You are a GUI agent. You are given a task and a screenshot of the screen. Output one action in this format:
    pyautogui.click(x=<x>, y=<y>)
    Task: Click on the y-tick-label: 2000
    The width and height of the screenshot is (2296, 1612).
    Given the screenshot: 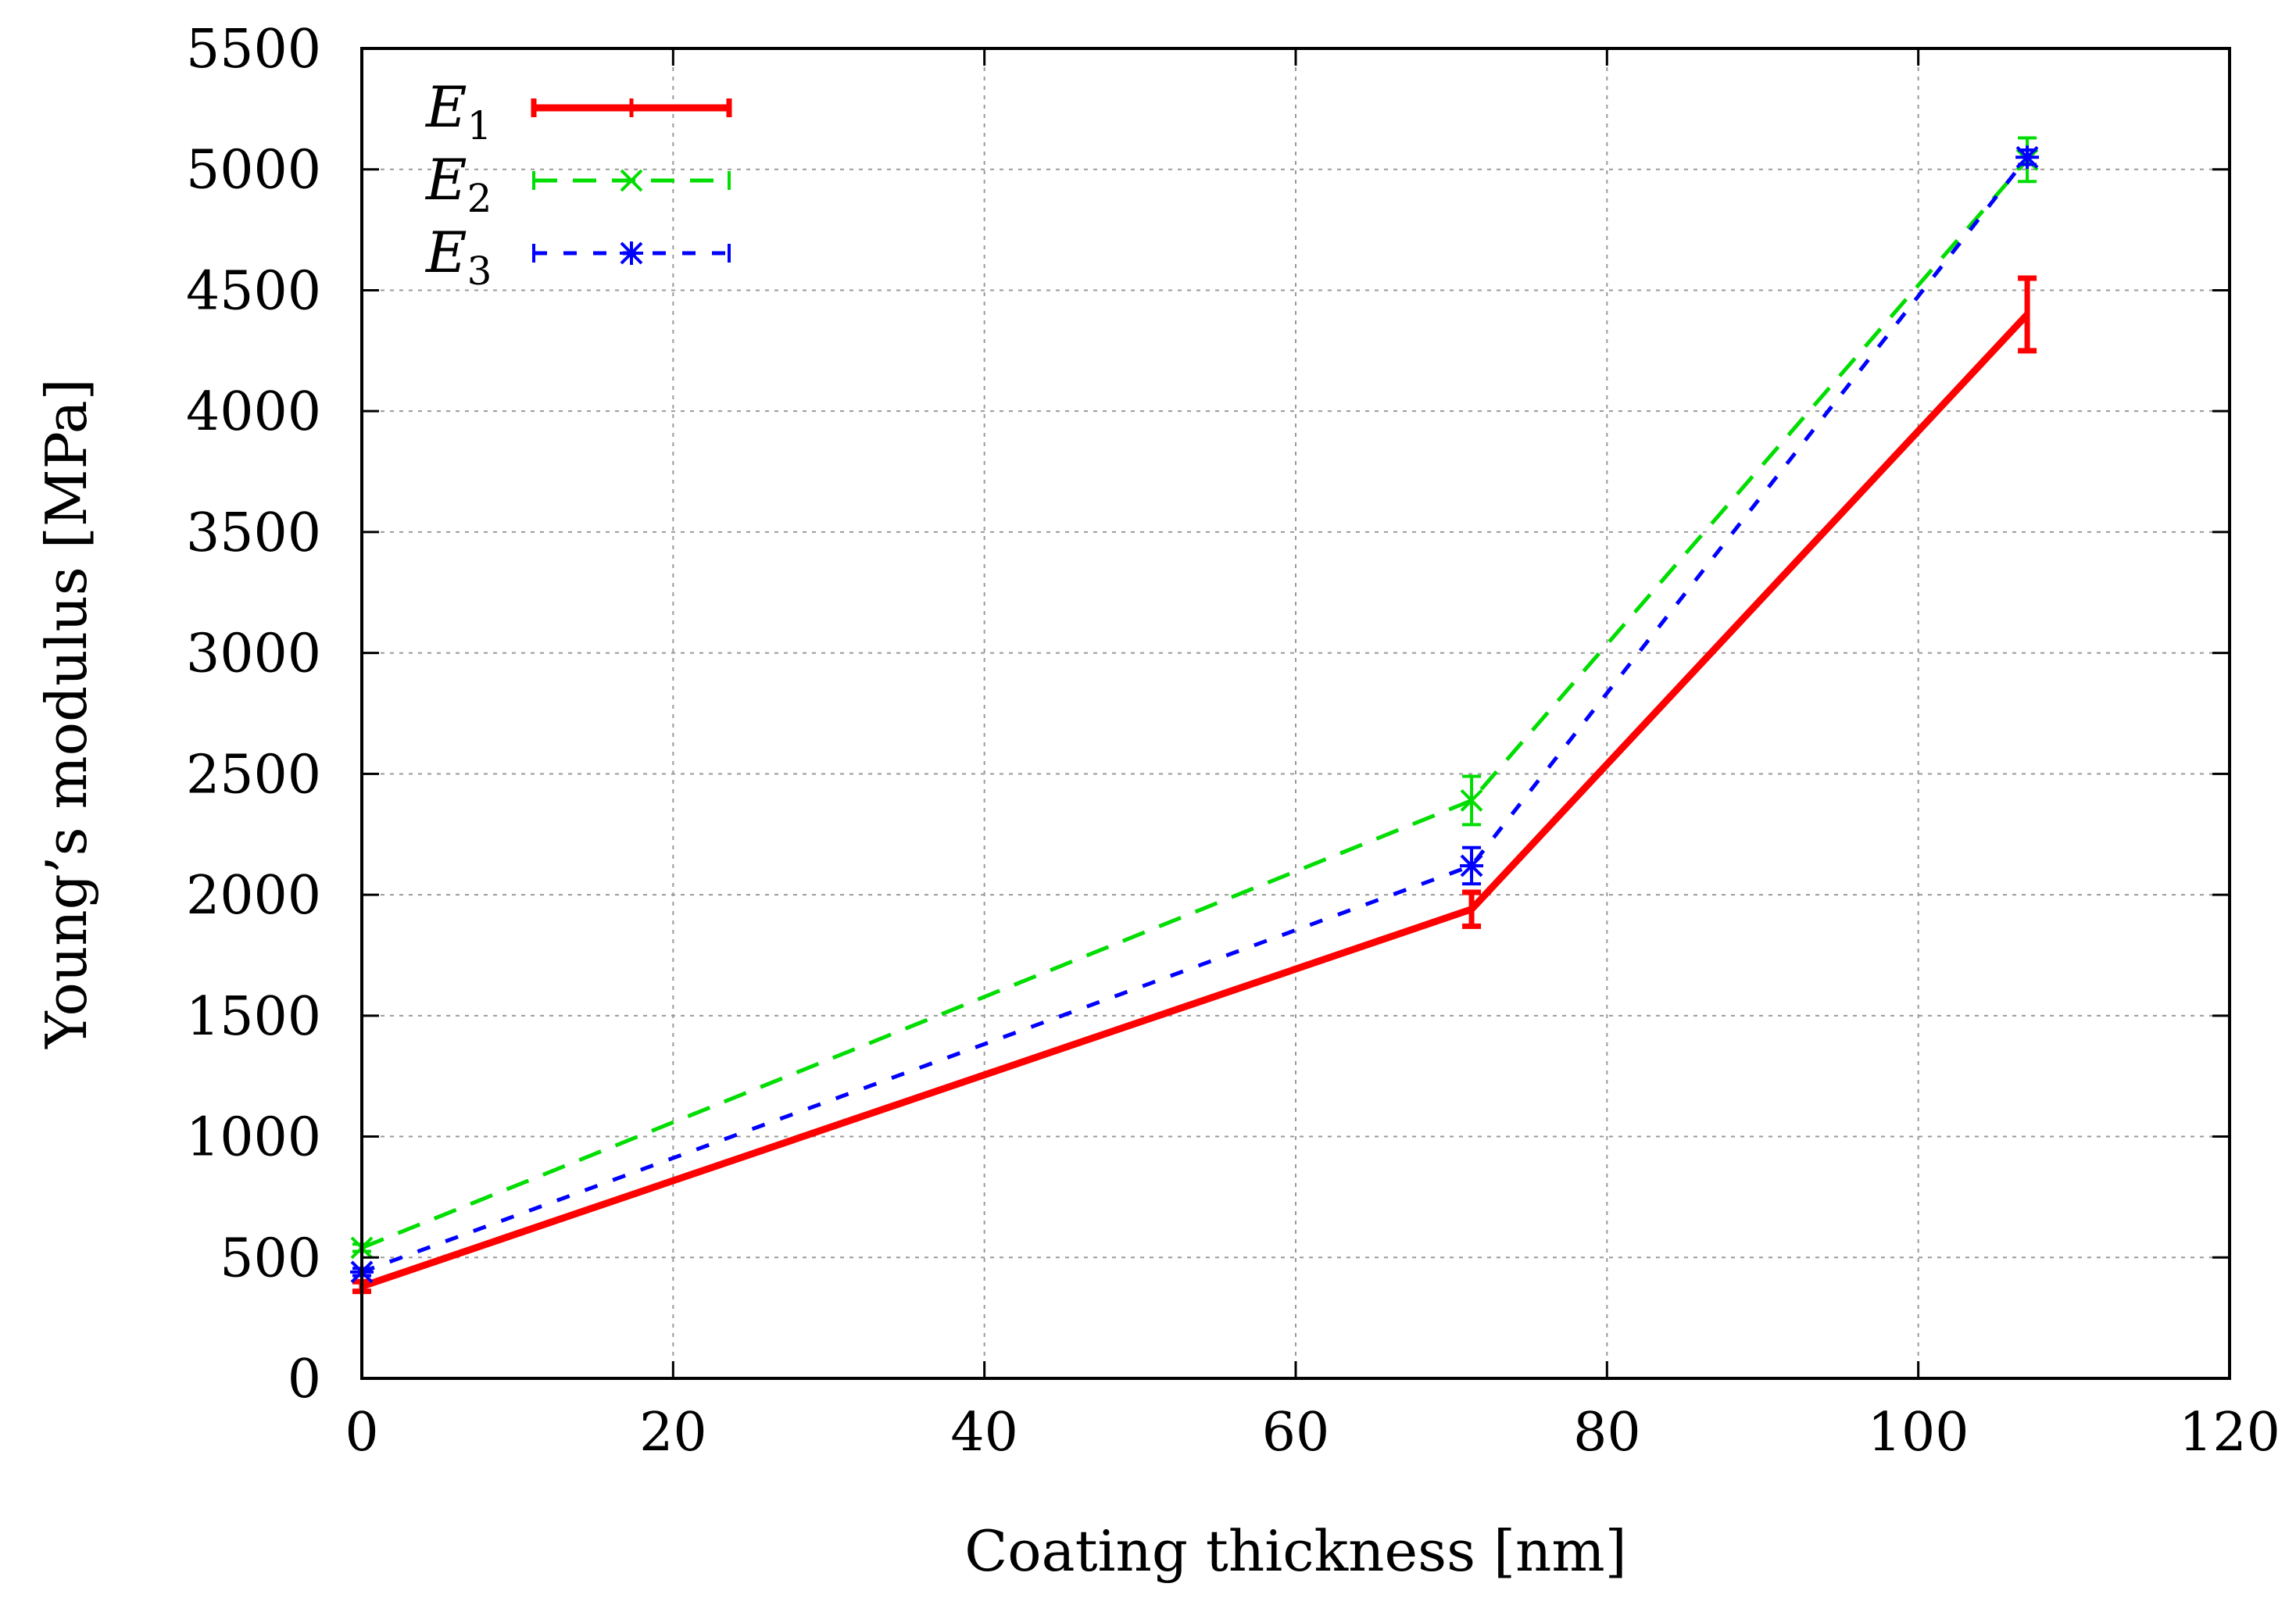 What is the action you would take?
    pyautogui.click(x=254, y=896)
    